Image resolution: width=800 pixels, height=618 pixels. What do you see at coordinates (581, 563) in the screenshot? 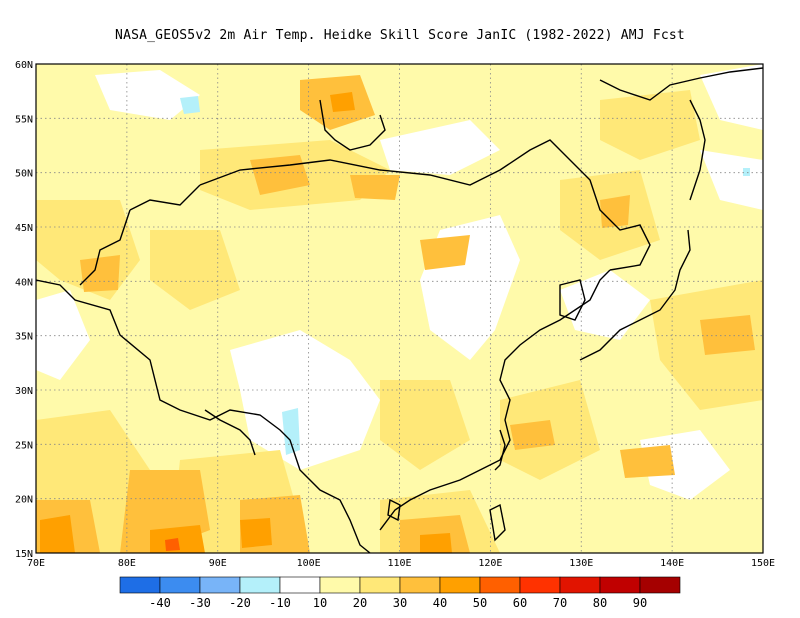
I see `lon-tick-label: 130E` at bounding box center [581, 563].